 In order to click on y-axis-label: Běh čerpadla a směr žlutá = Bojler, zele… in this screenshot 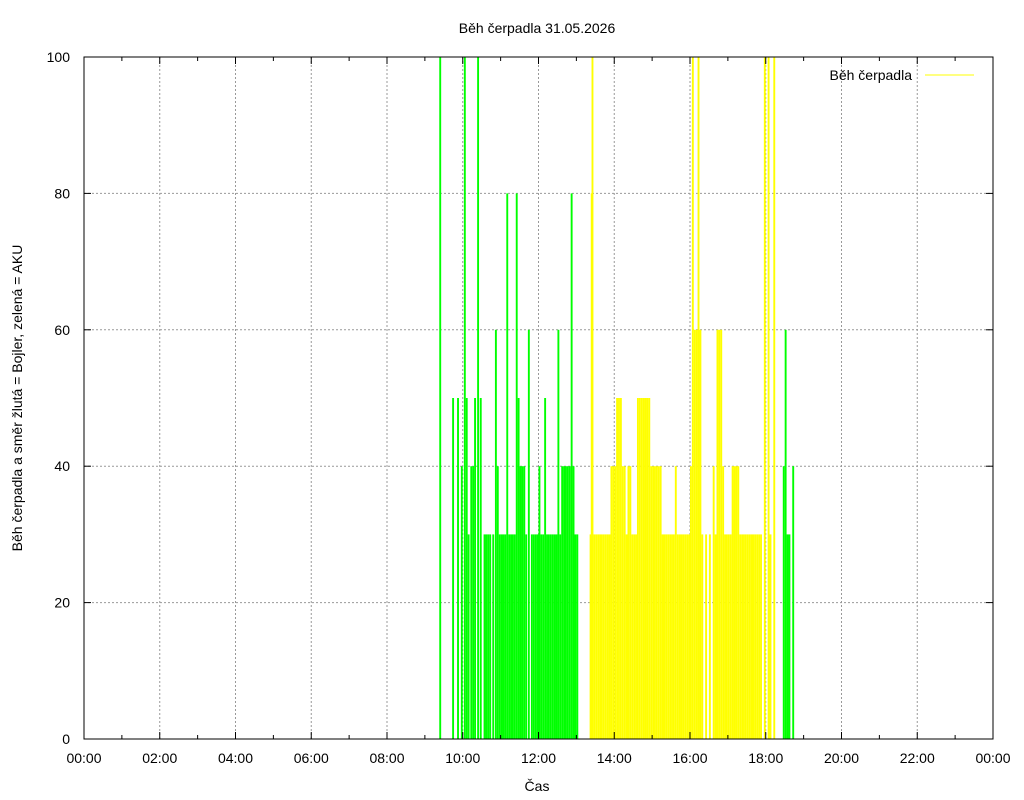, I will do `click(17, 398)`.